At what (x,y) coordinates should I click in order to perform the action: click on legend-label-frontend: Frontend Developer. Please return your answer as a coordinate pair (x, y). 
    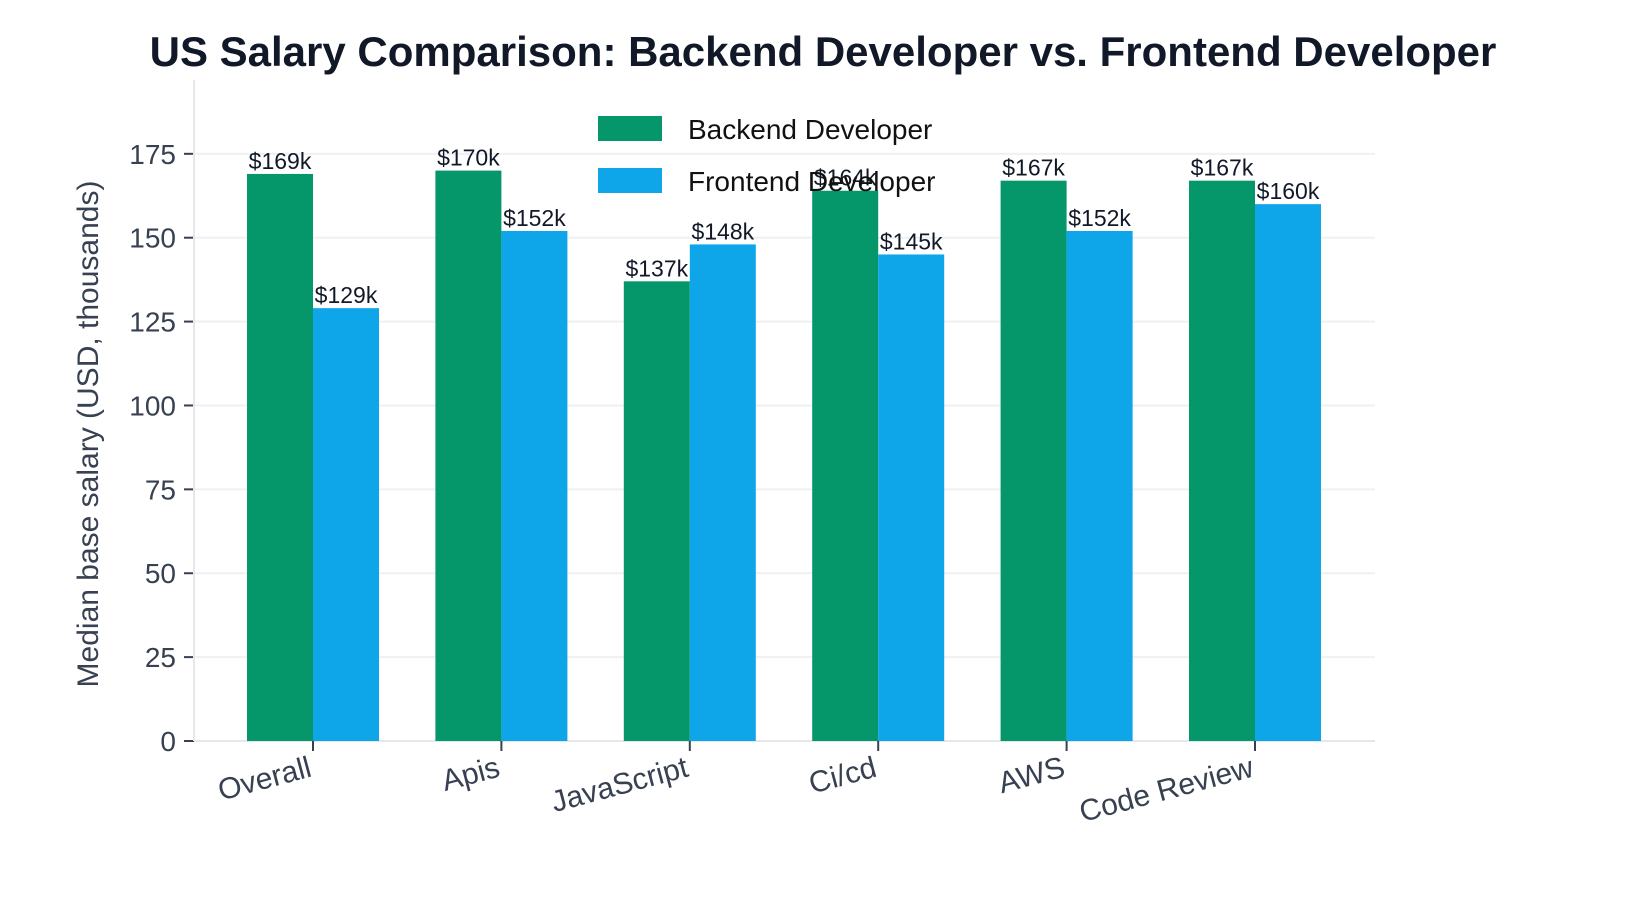
    Looking at the image, I should click on (811, 181).